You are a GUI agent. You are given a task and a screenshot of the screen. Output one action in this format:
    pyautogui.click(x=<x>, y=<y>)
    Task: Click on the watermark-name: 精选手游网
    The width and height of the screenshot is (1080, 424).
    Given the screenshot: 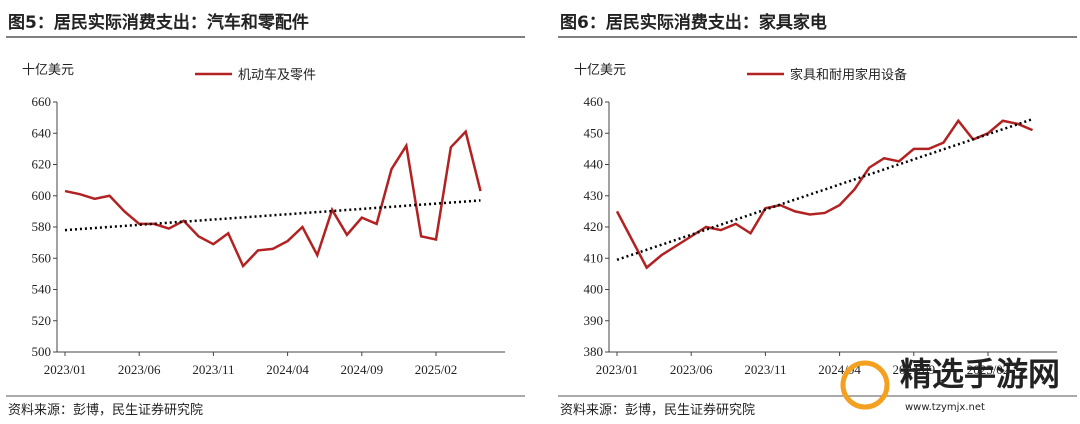 What is the action you would take?
    pyautogui.click(x=980, y=374)
    